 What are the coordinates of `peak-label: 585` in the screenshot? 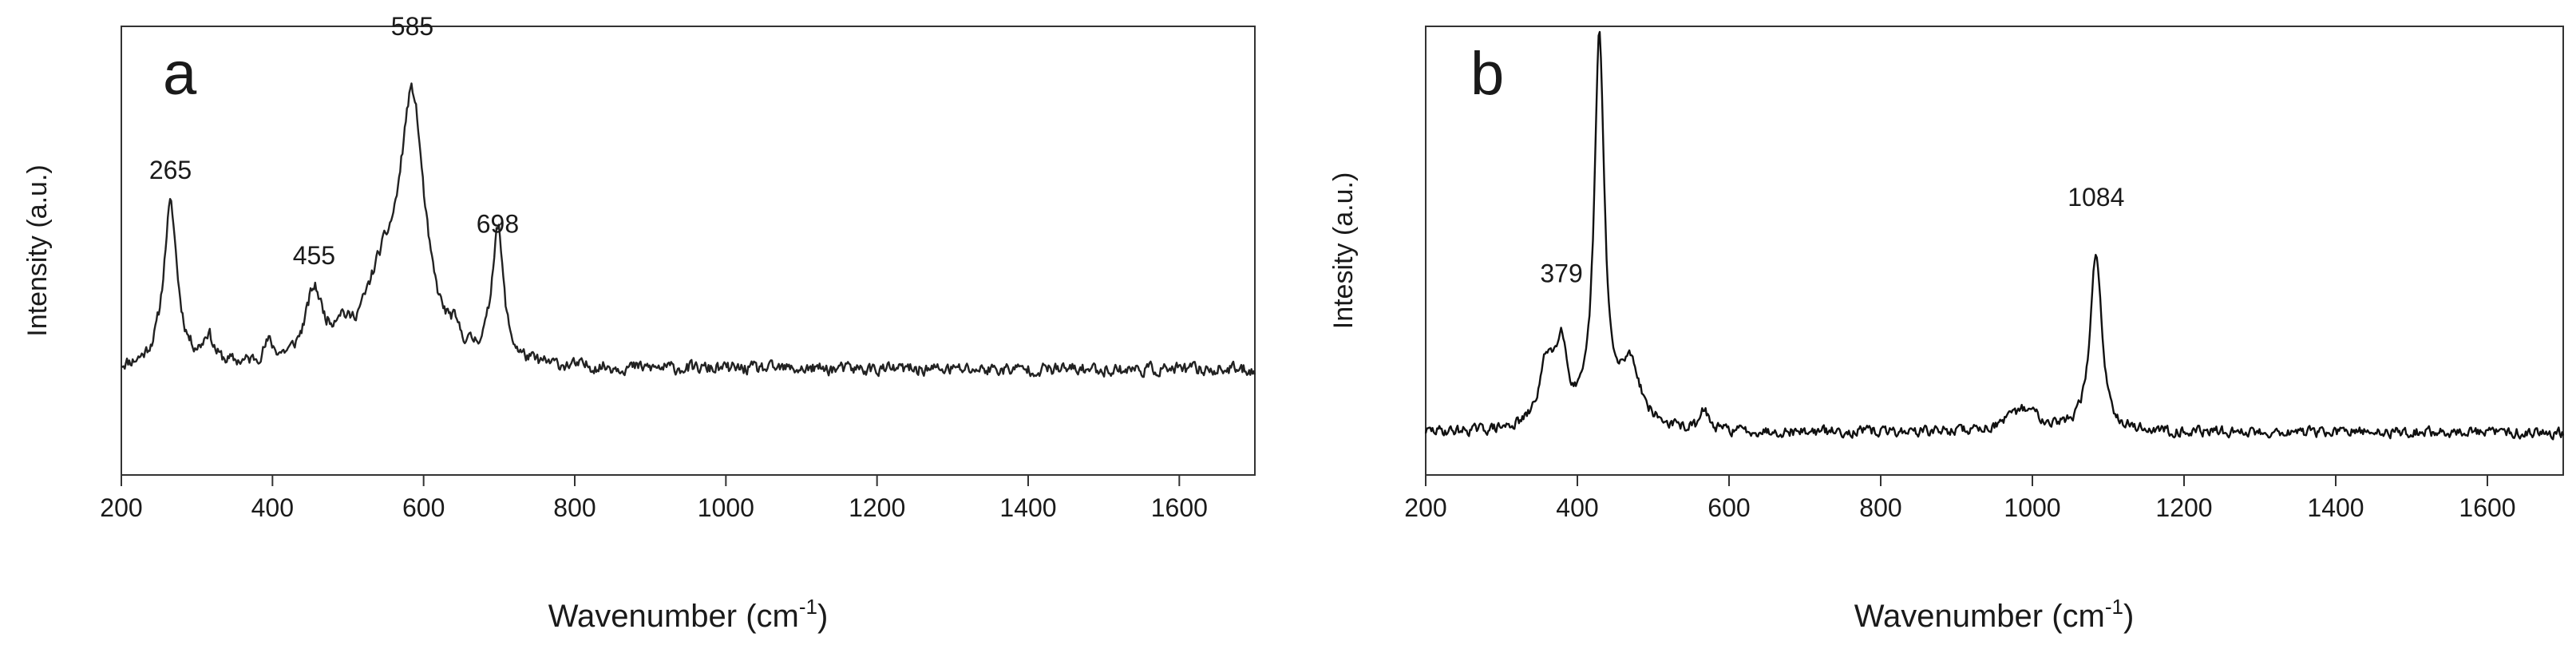 It's located at (412, 26).